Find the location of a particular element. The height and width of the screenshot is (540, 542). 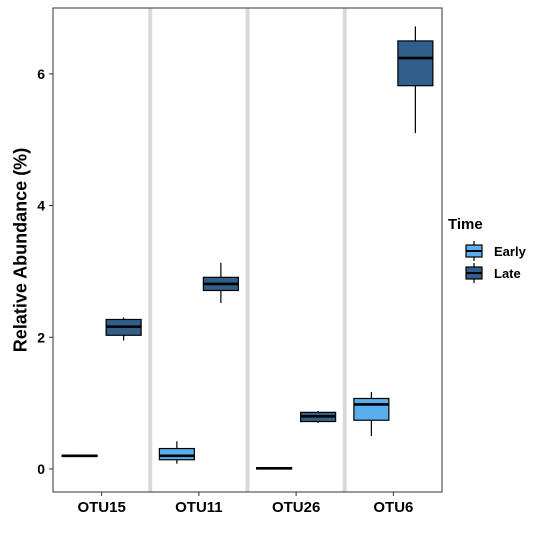

x-tick-label: OTU6 is located at coordinates (393, 507).